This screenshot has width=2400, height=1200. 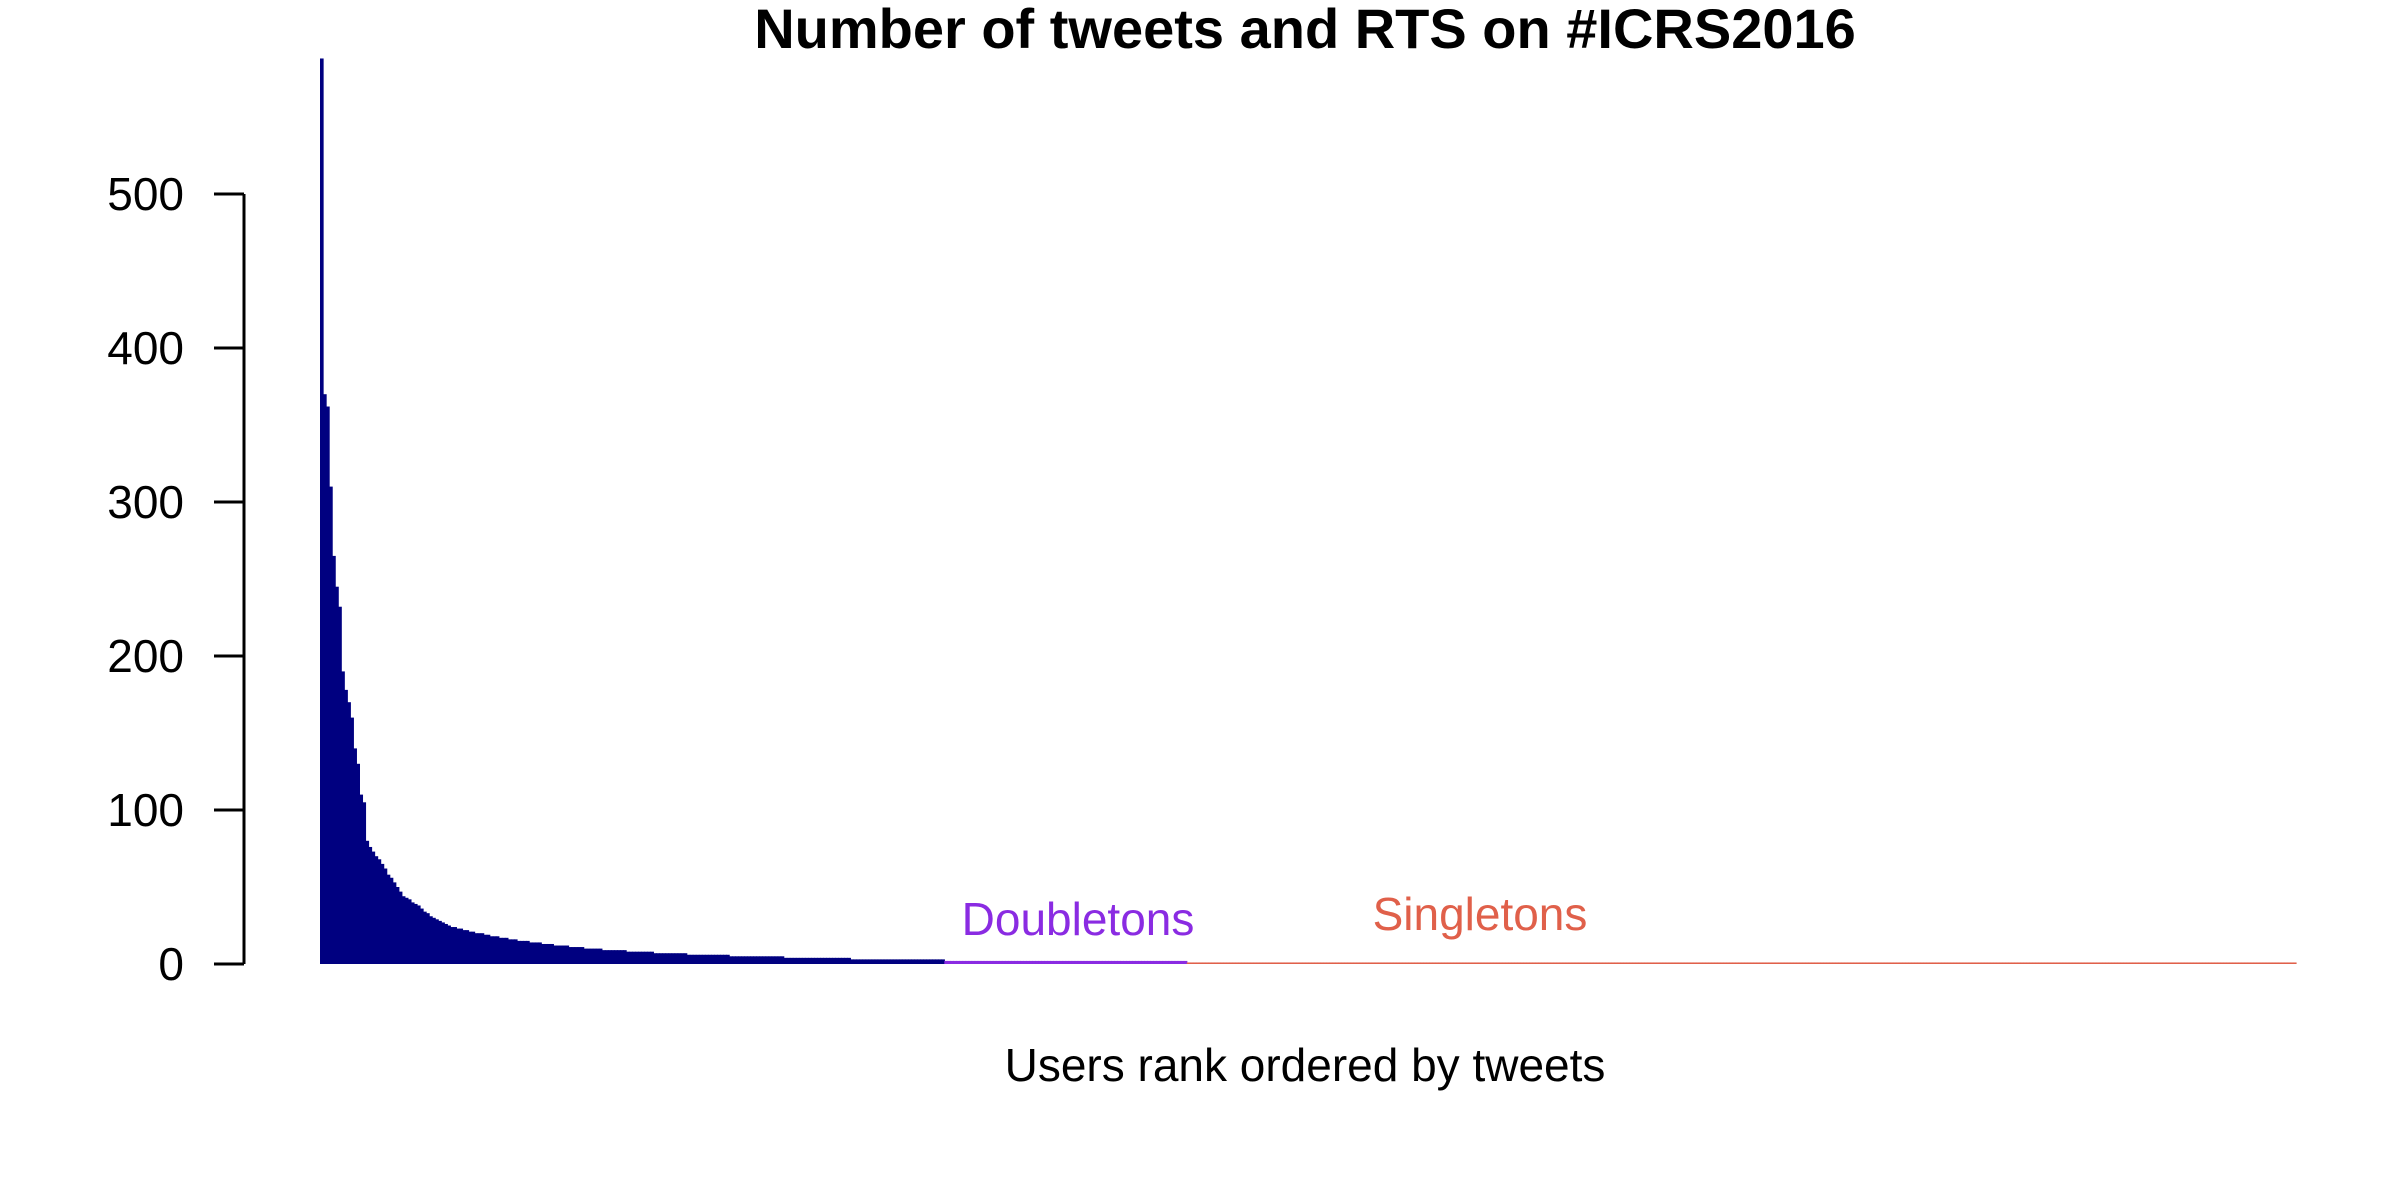 What do you see at coordinates (1305, 30) in the screenshot?
I see `chart-title: Number of tweets and RTS on #ICRS2016` at bounding box center [1305, 30].